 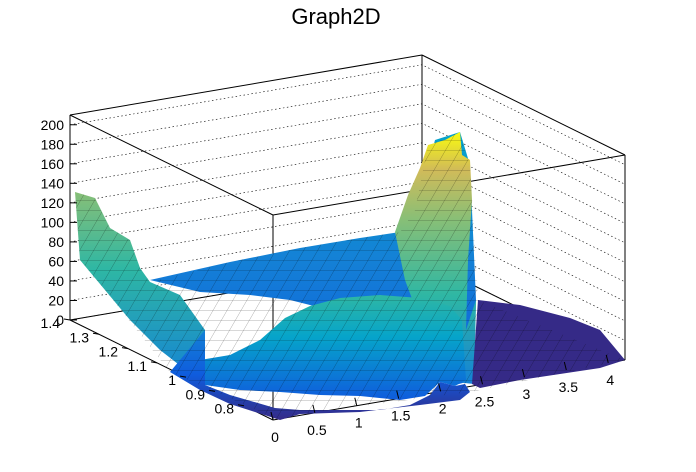 I want to click on x-tick-label: 3.5, so click(x=569, y=387).